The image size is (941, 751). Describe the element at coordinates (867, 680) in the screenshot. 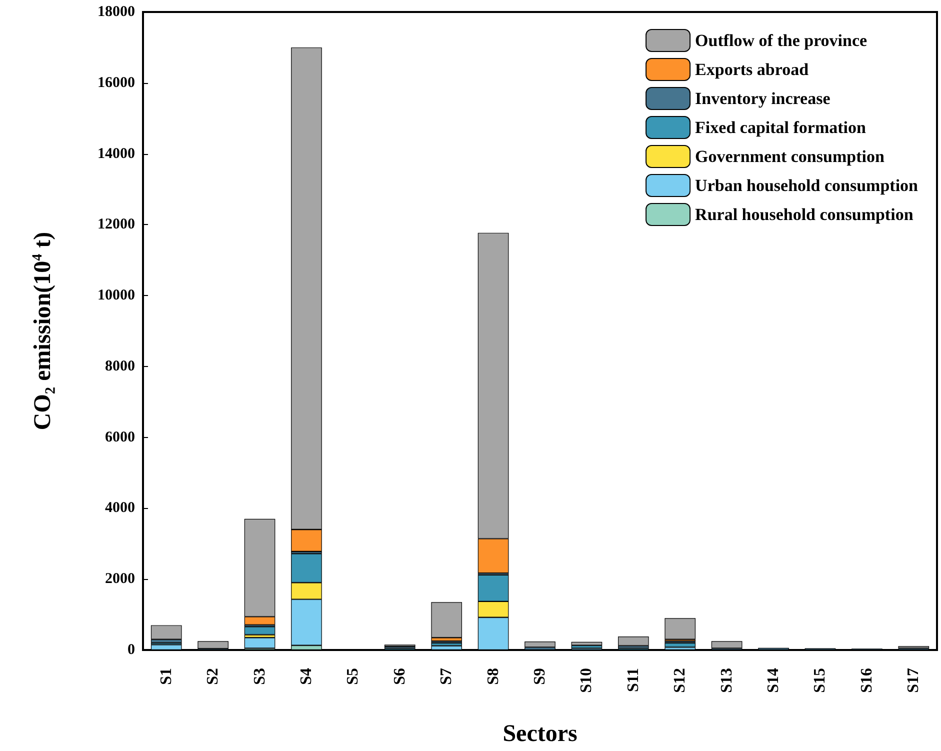

I see `x-tick-label: S16` at that location.